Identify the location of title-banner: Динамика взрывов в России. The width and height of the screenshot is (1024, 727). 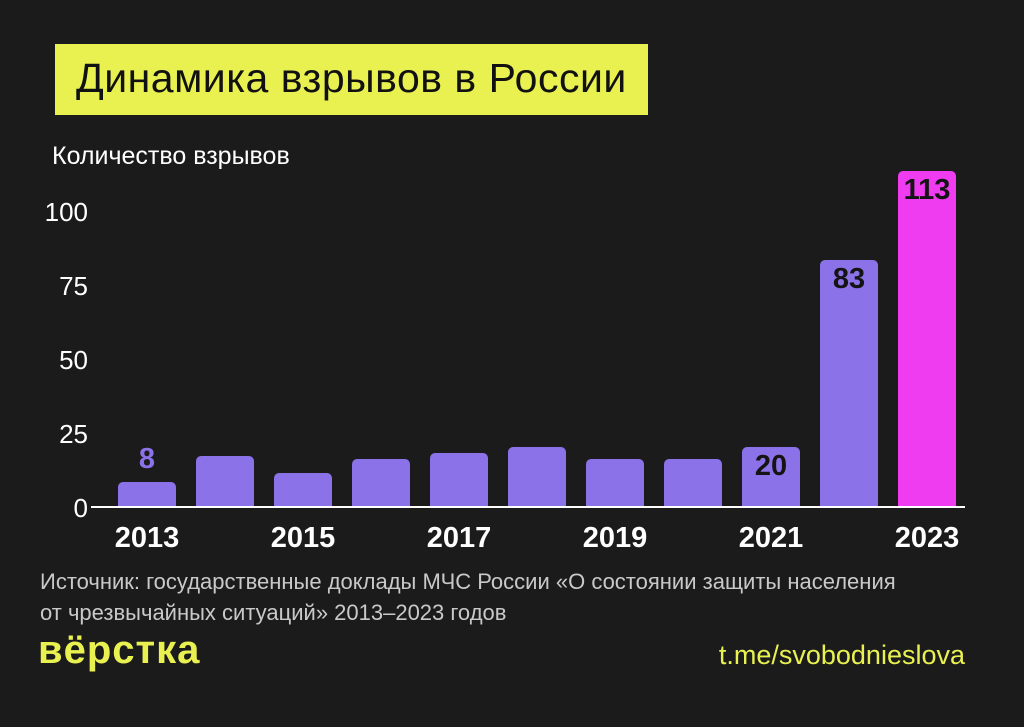
(351, 79).